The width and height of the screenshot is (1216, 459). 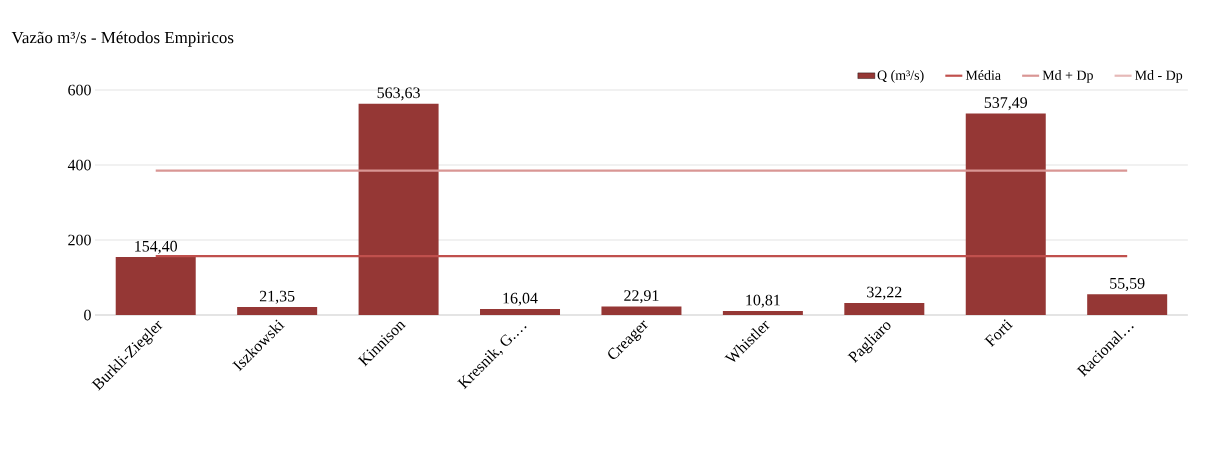 What do you see at coordinates (79, 165) in the screenshot?
I see `y-tick-label: 400` at bounding box center [79, 165].